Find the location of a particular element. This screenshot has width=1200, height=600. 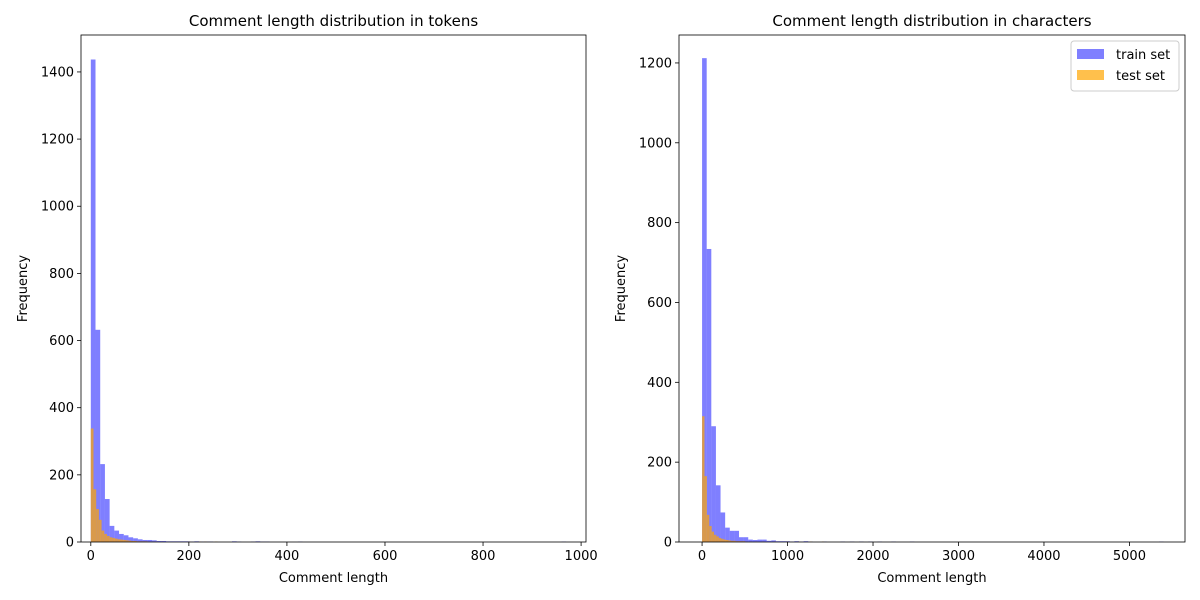

x-tick-label: 5000 is located at coordinates (1129, 556).